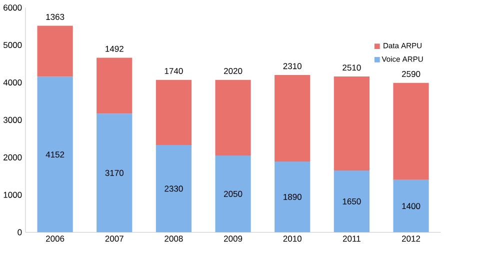  What do you see at coordinates (292, 66) in the screenshot?
I see `data-label: 2310` at bounding box center [292, 66].